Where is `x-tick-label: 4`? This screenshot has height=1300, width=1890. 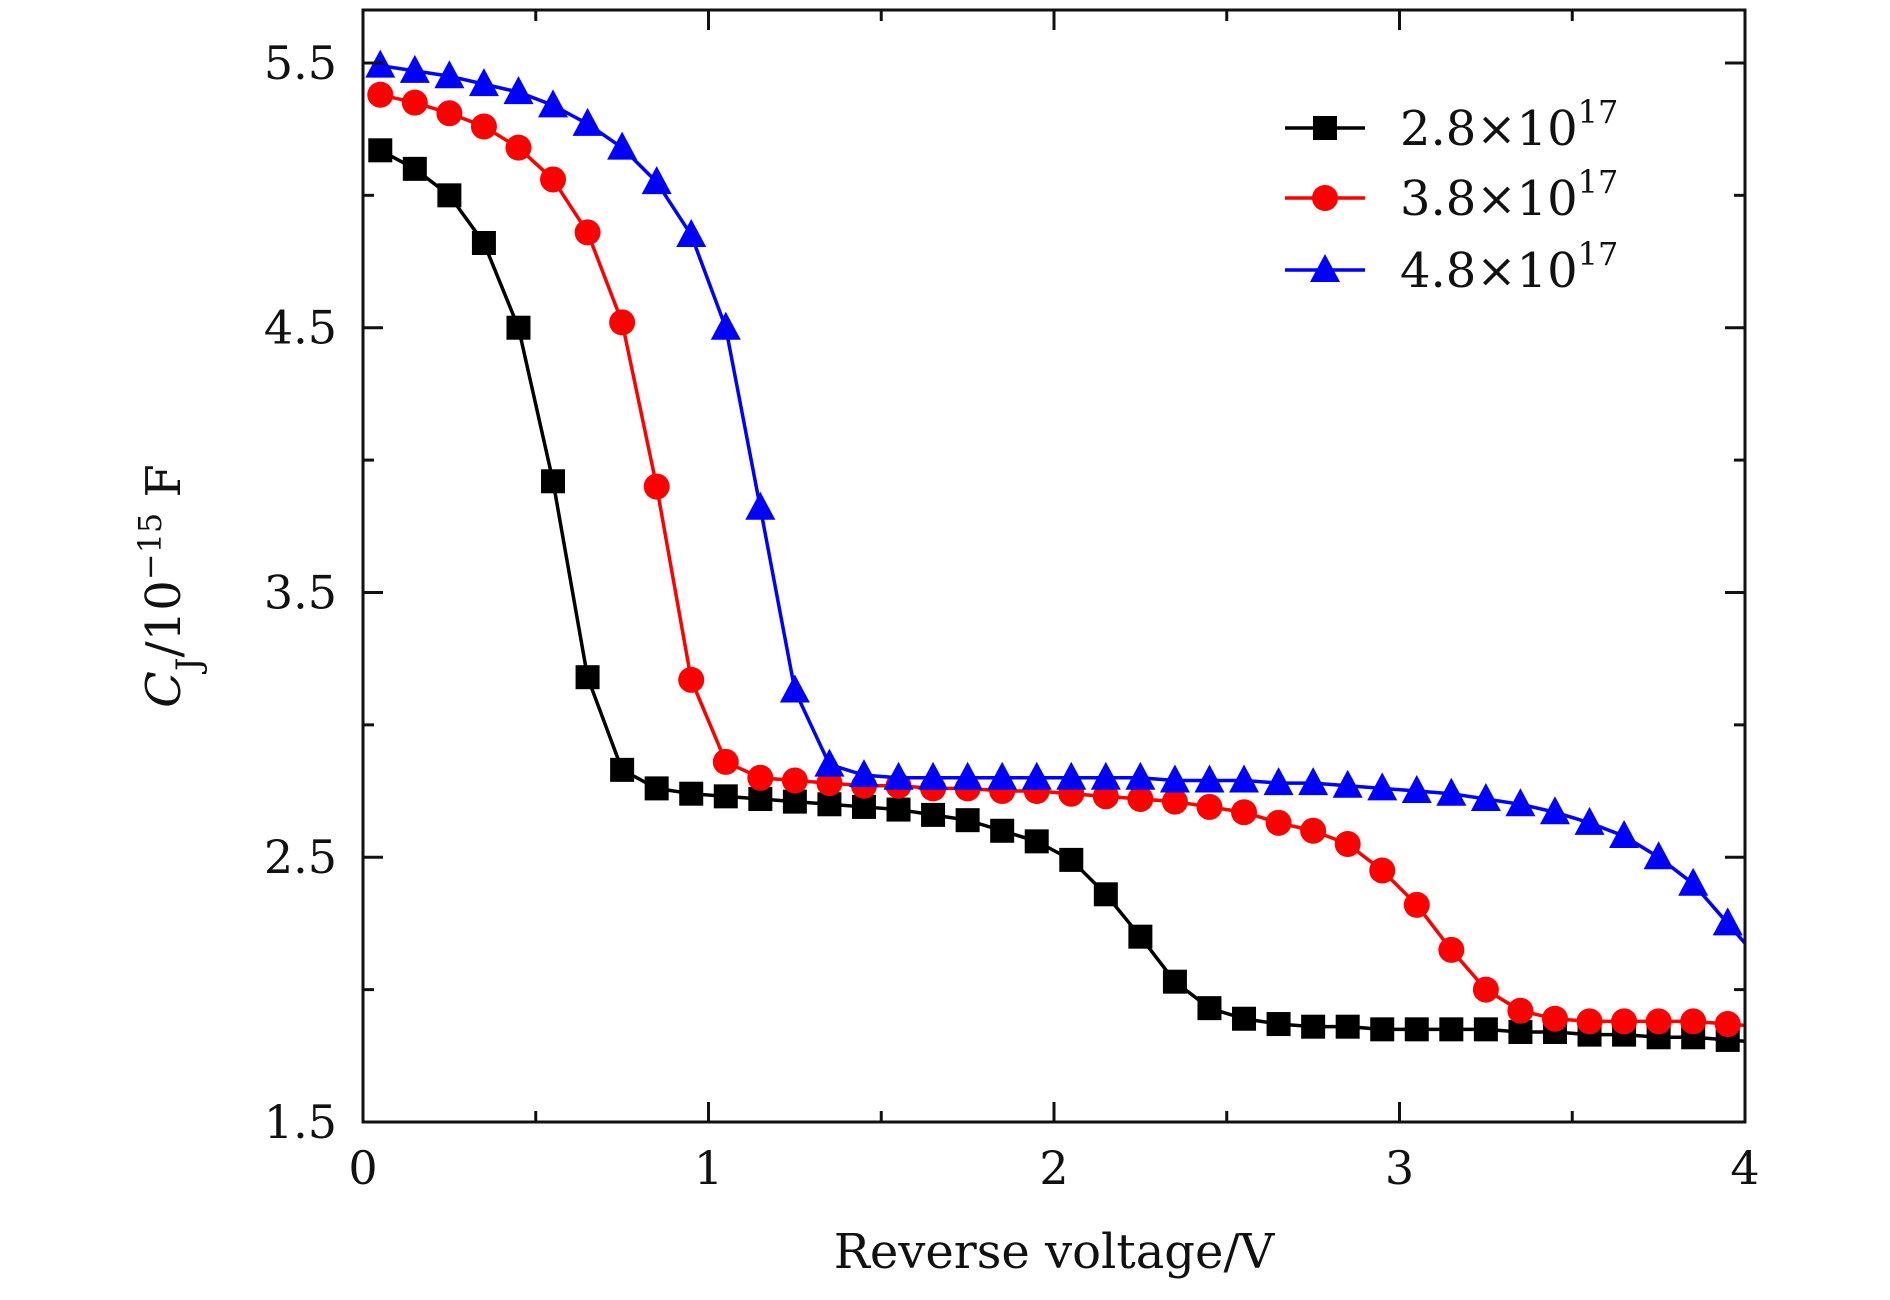
x-tick-label: 4 is located at coordinates (1744, 1168).